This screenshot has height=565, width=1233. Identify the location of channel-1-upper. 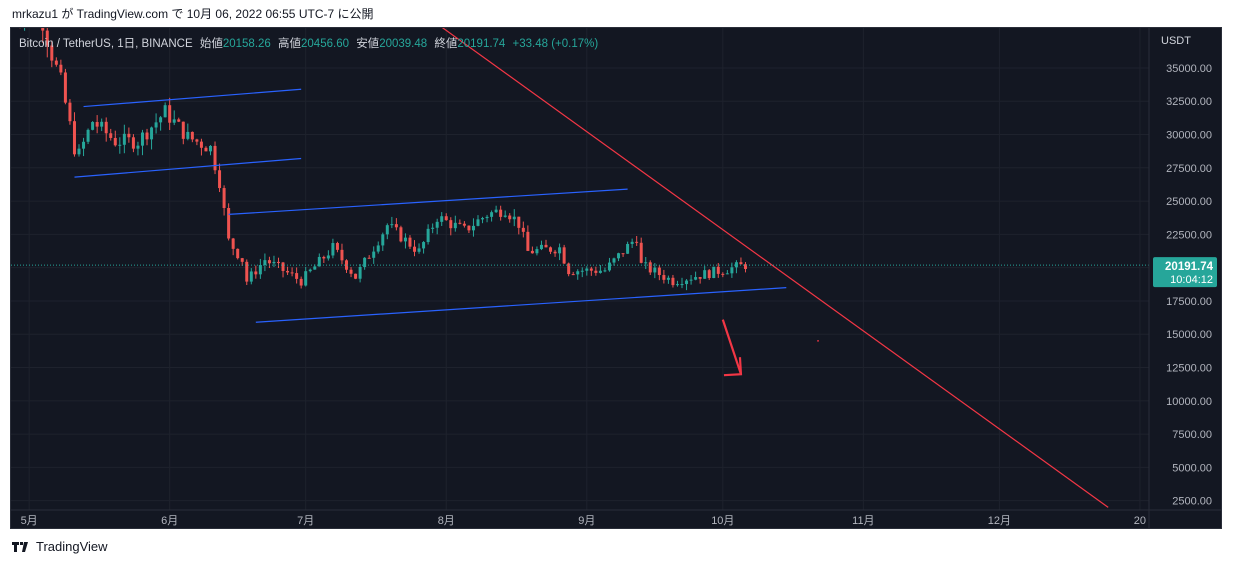
(192, 98).